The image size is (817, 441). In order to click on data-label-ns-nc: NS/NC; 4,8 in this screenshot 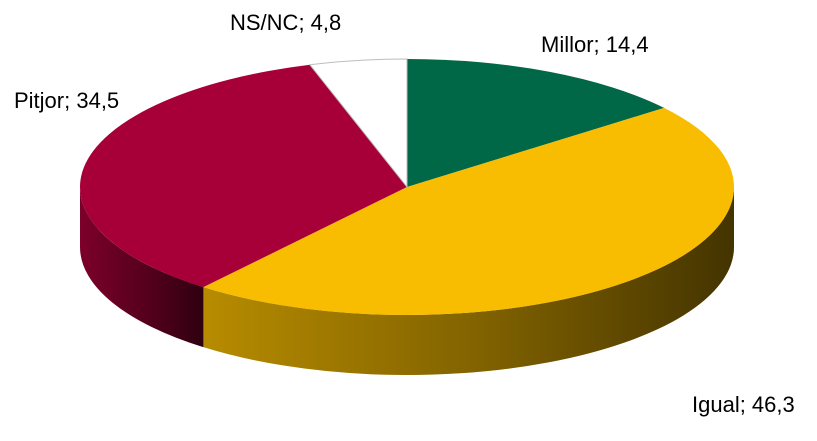, I will do `click(285, 22)`.